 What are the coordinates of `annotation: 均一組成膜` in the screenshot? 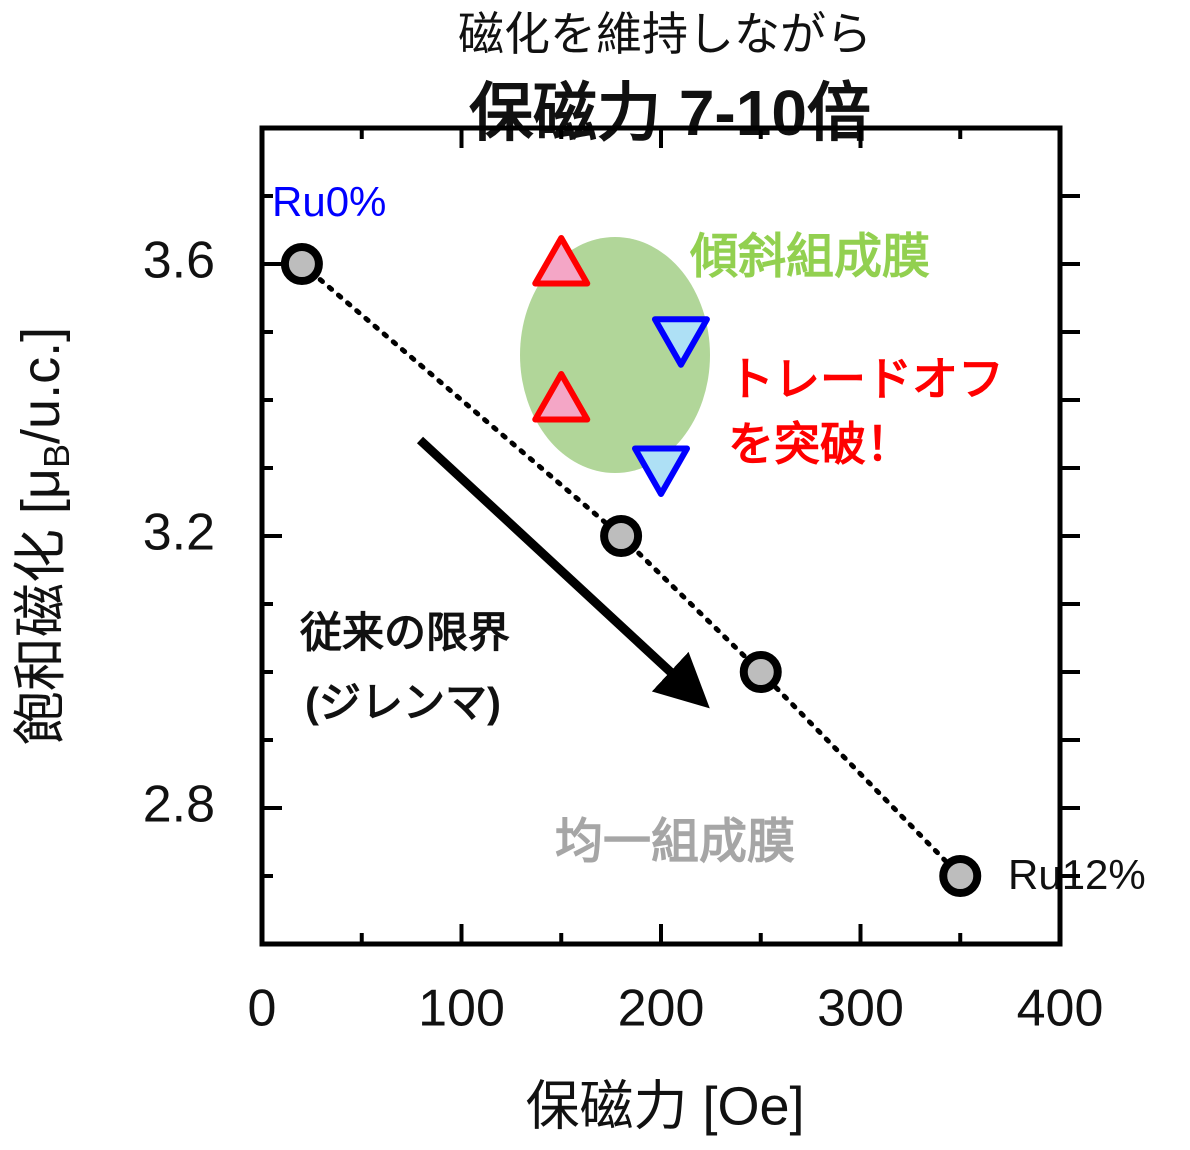 It's located at (675, 842).